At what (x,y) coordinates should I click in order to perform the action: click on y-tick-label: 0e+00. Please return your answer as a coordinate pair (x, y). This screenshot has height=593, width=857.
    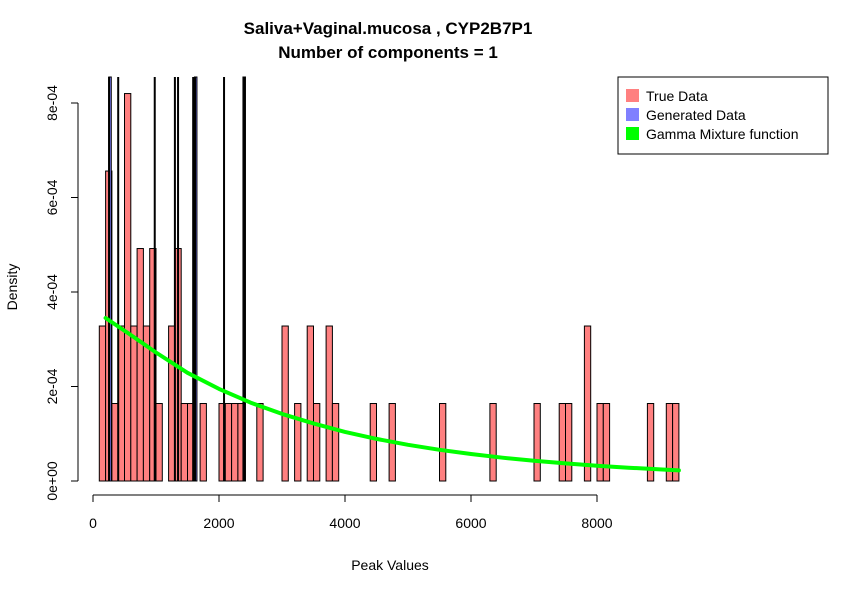
    Looking at the image, I should click on (52, 481).